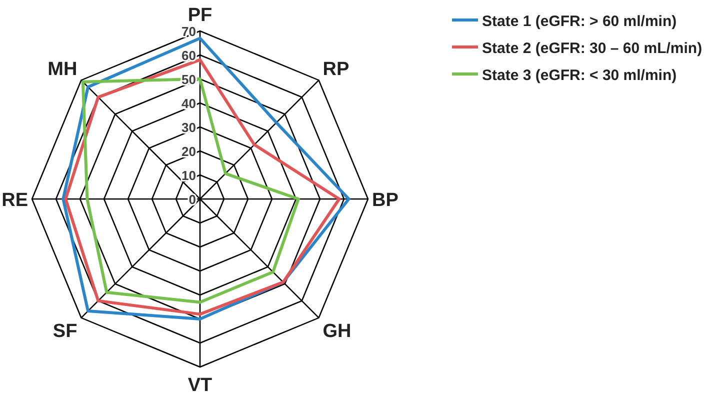 This screenshot has height=397, width=726. Describe the element at coordinates (385, 200) in the screenshot. I see `spoke-label: BP` at that location.